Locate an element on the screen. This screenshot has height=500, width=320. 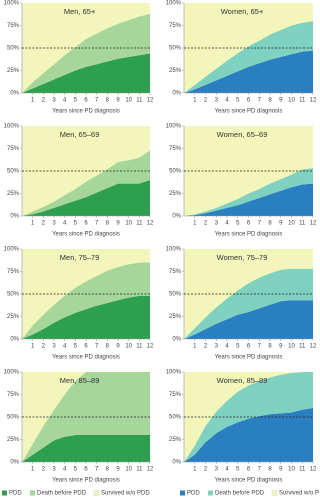
chart-title: Women, 65+ is located at coordinates (242, 11).